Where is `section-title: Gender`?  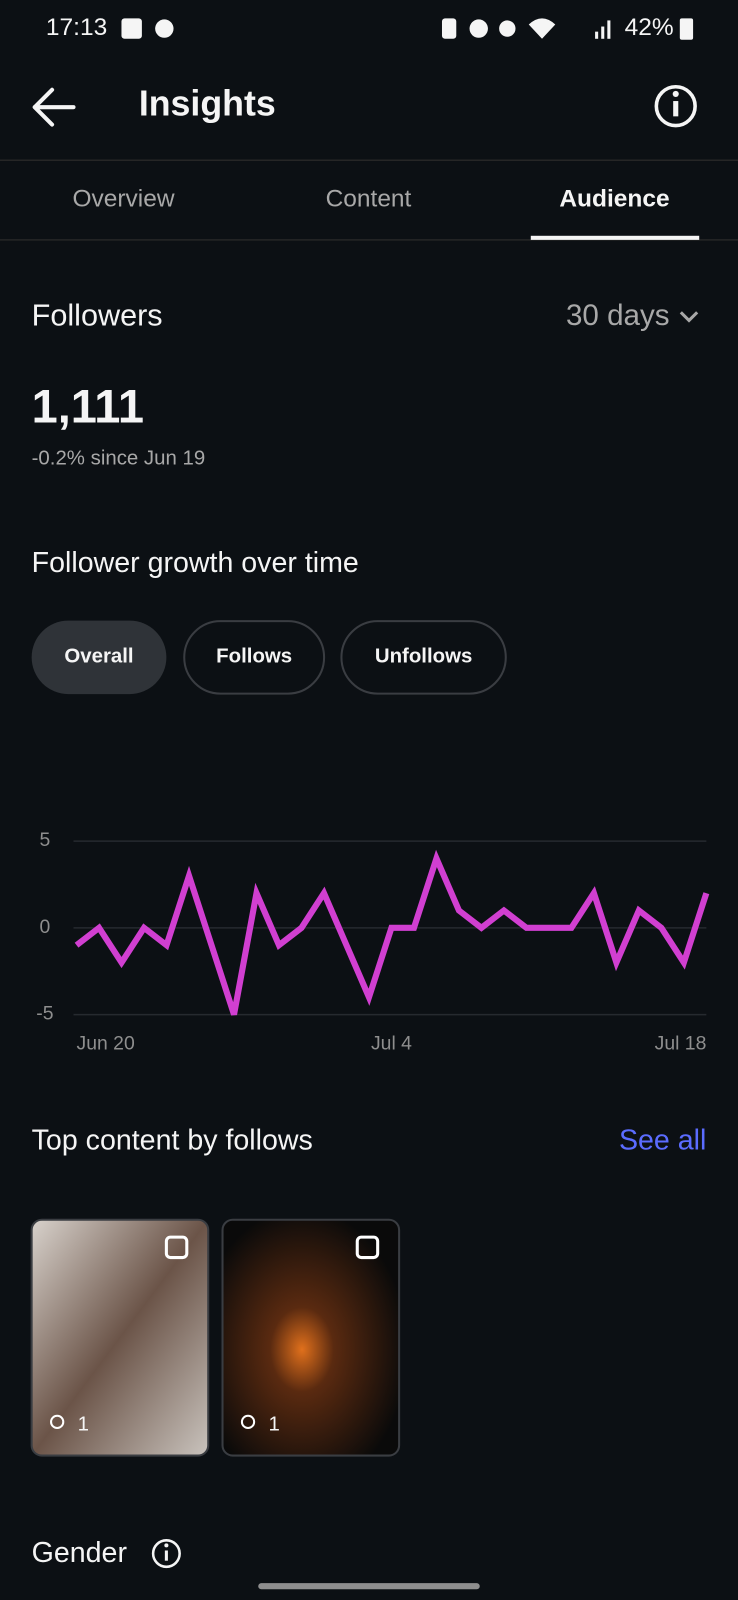 section-title: Gender is located at coordinates (80, 1553).